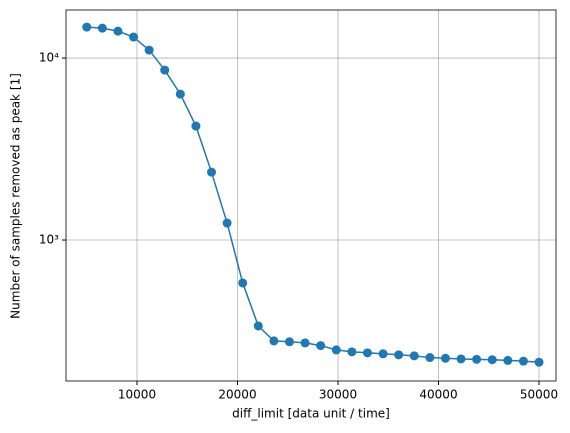  Describe the element at coordinates (438, 395) in the screenshot. I see `x-tick-label: 40000` at that location.